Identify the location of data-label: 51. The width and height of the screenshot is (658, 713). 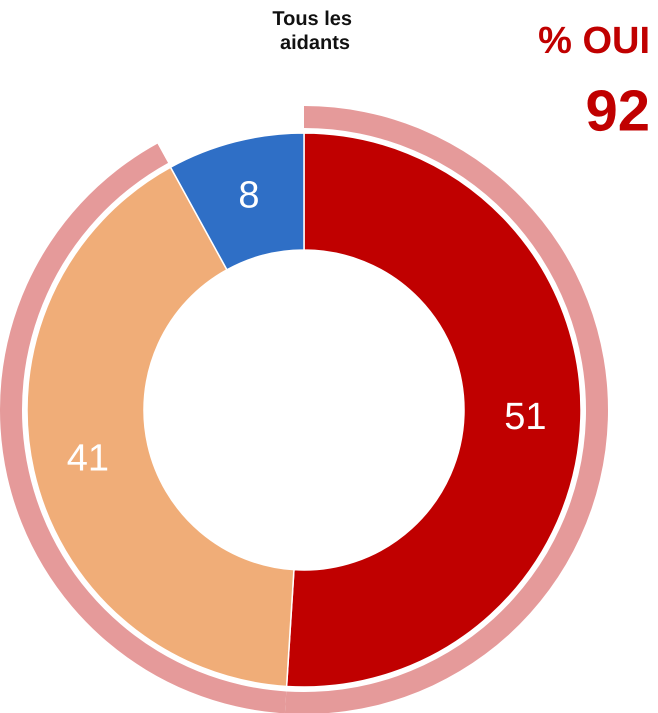
(525, 417).